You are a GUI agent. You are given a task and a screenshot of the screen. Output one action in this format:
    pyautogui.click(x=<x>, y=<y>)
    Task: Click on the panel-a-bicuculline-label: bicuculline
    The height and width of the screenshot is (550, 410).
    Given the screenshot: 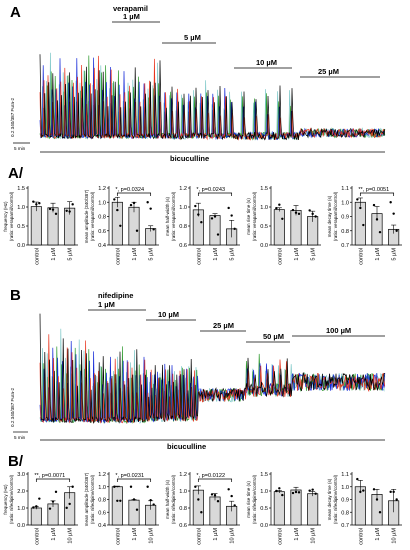 What is the action you would take?
    pyautogui.click(x=189, y=158)
    